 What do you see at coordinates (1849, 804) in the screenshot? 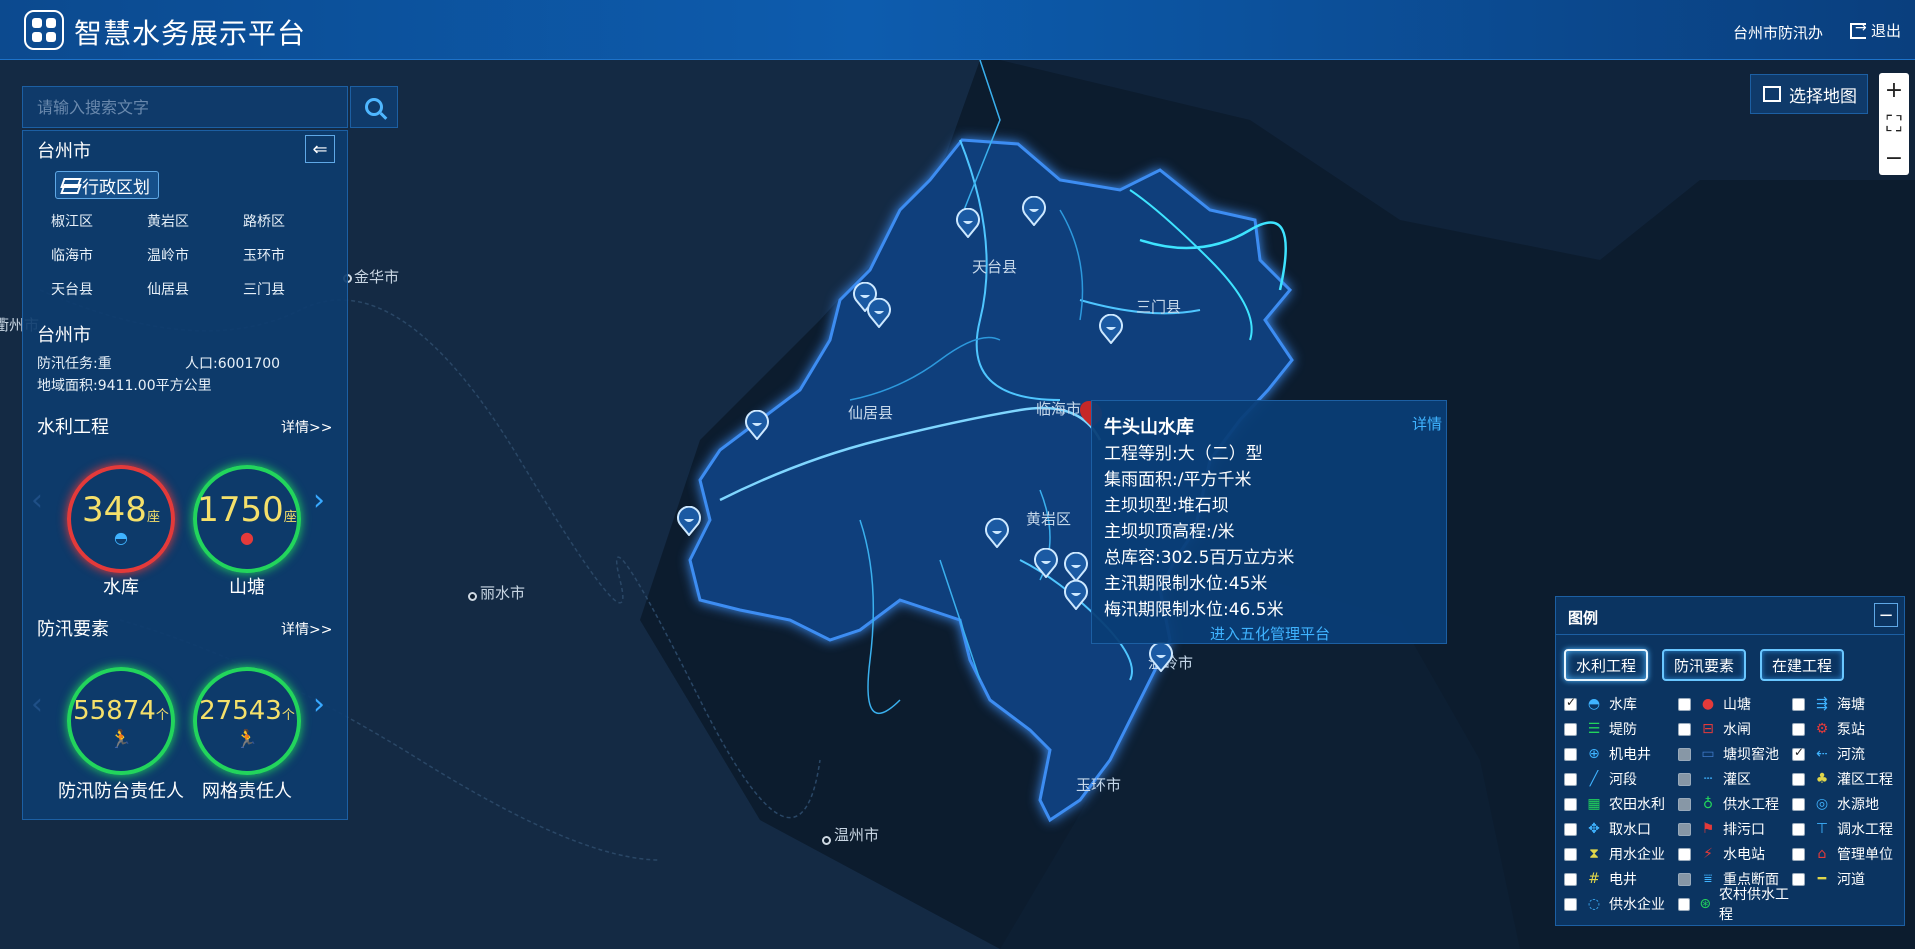
I see `legend-item: ◎ 水源地` at bounding box center [1849, 804].